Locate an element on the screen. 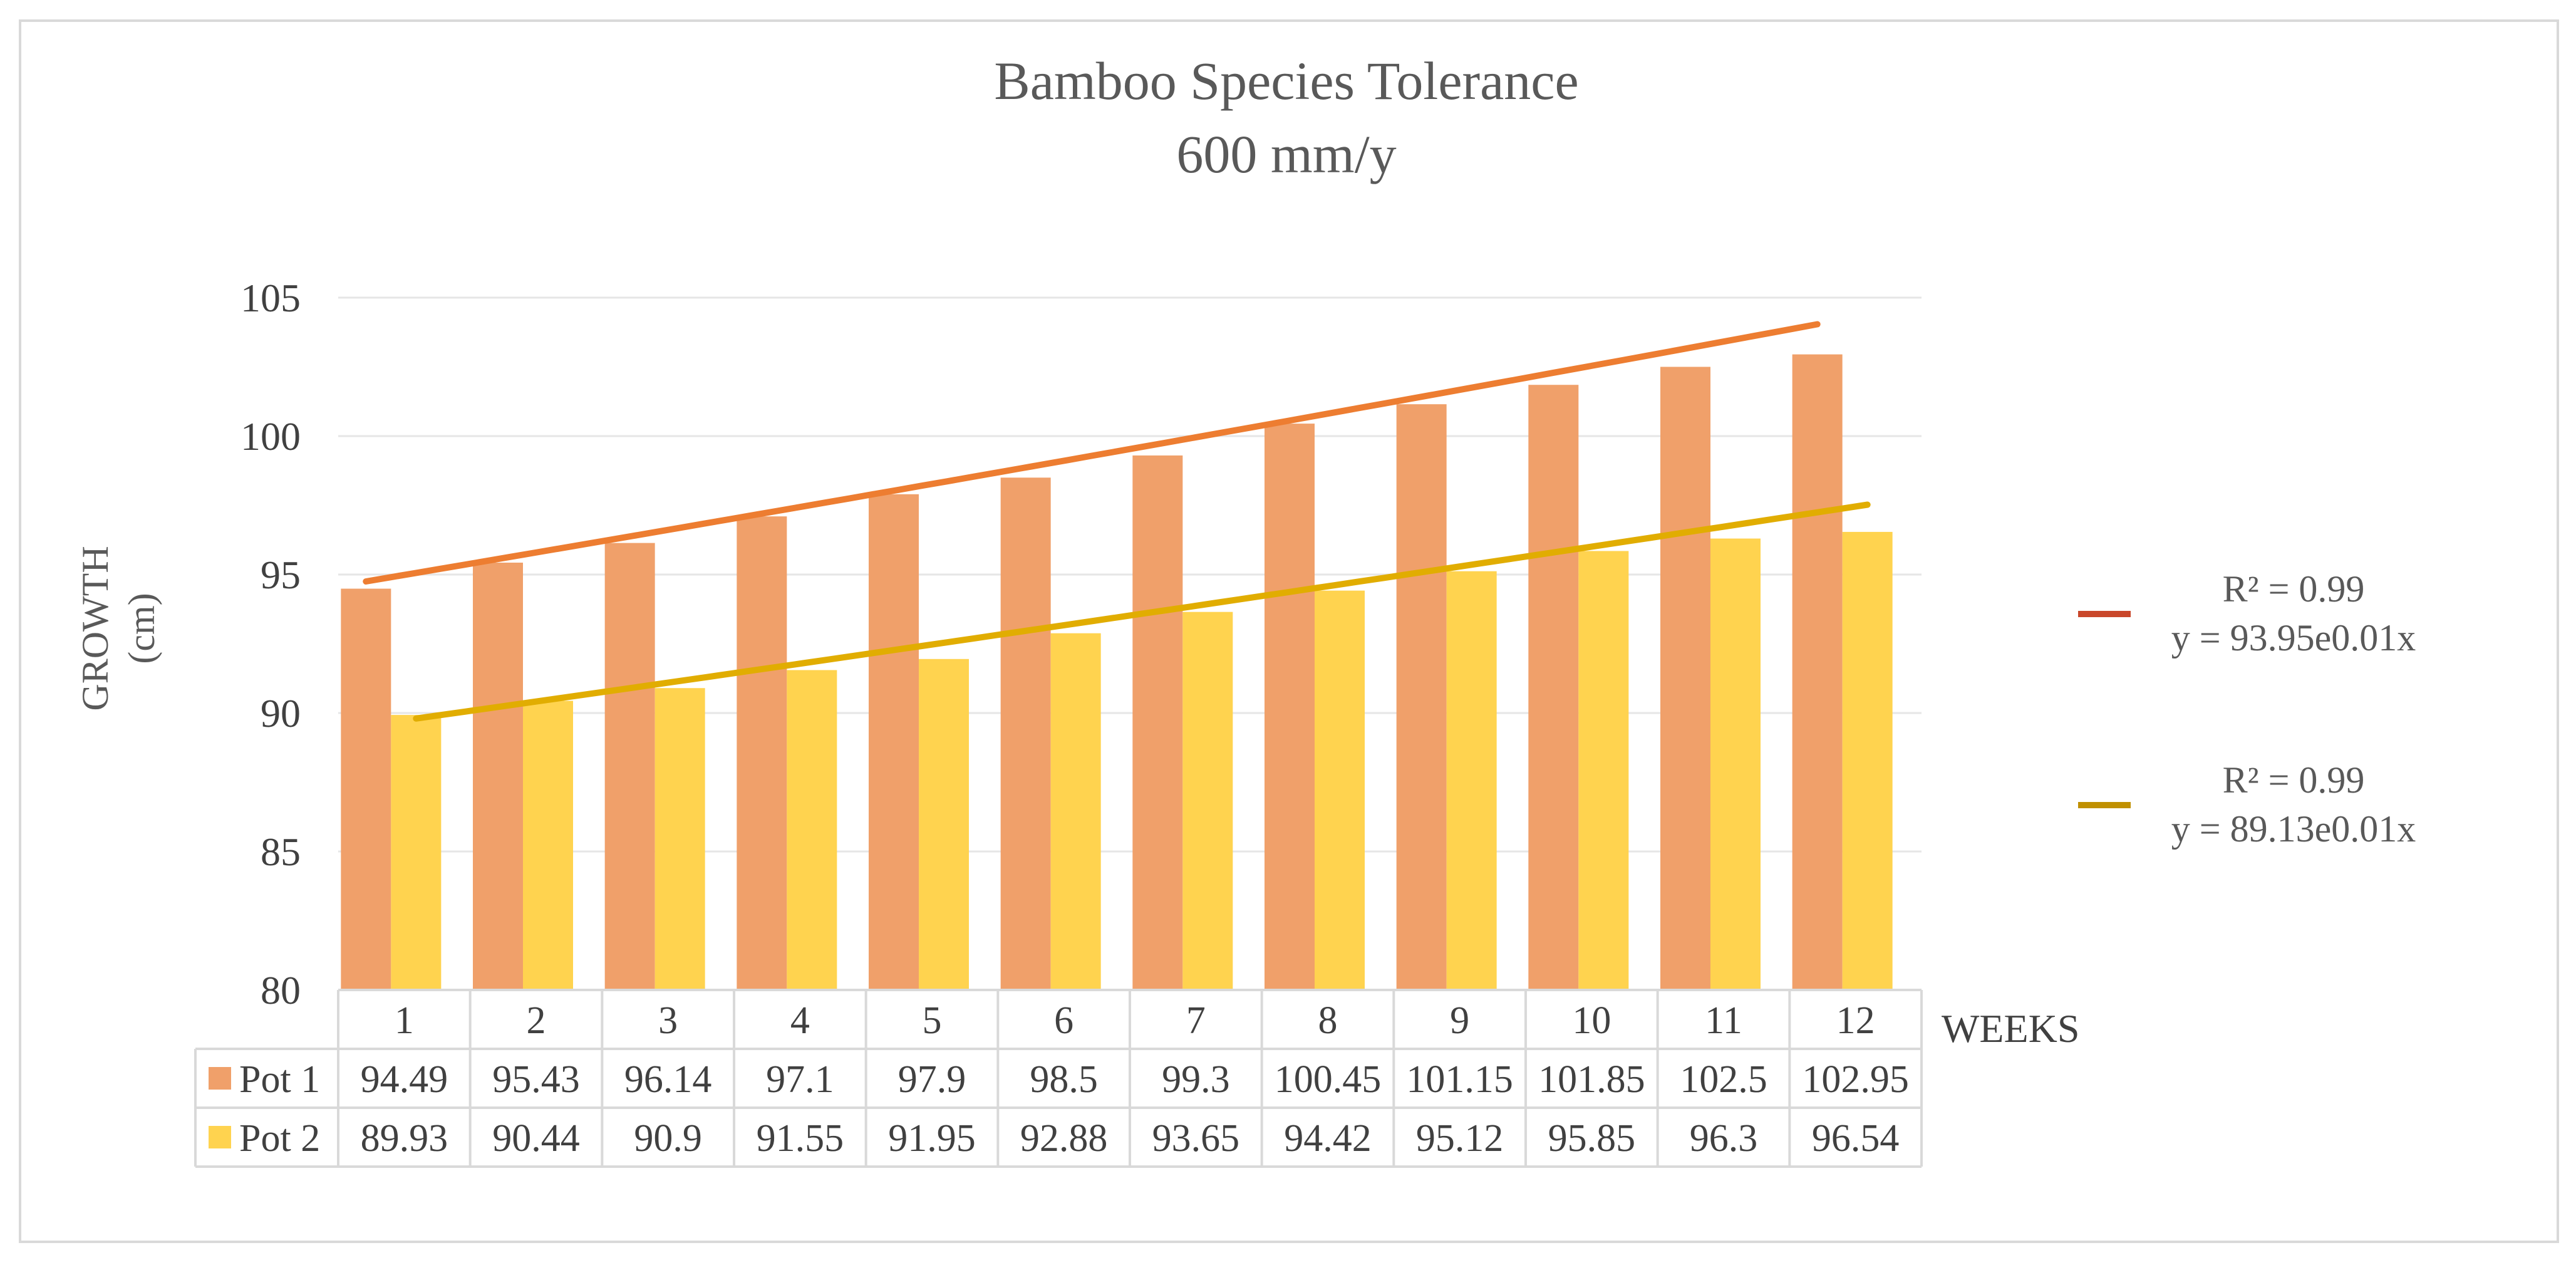  table-value: 90.44 is located at coordinates (536, 1138).